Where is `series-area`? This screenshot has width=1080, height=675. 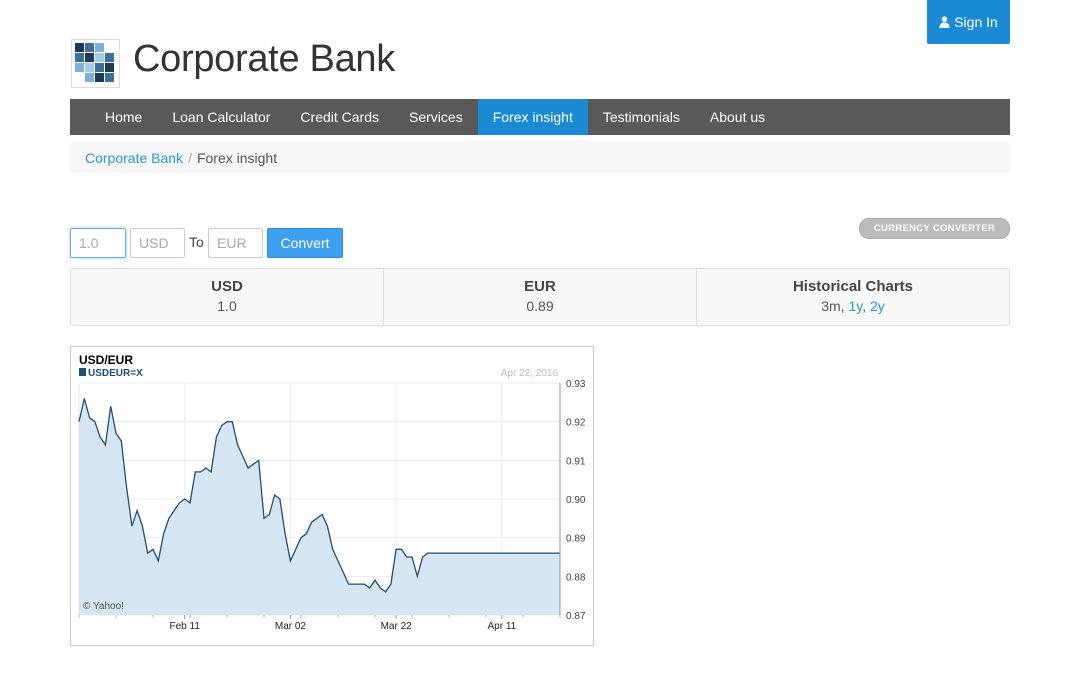
series-area is located at coordinates (319, 506).